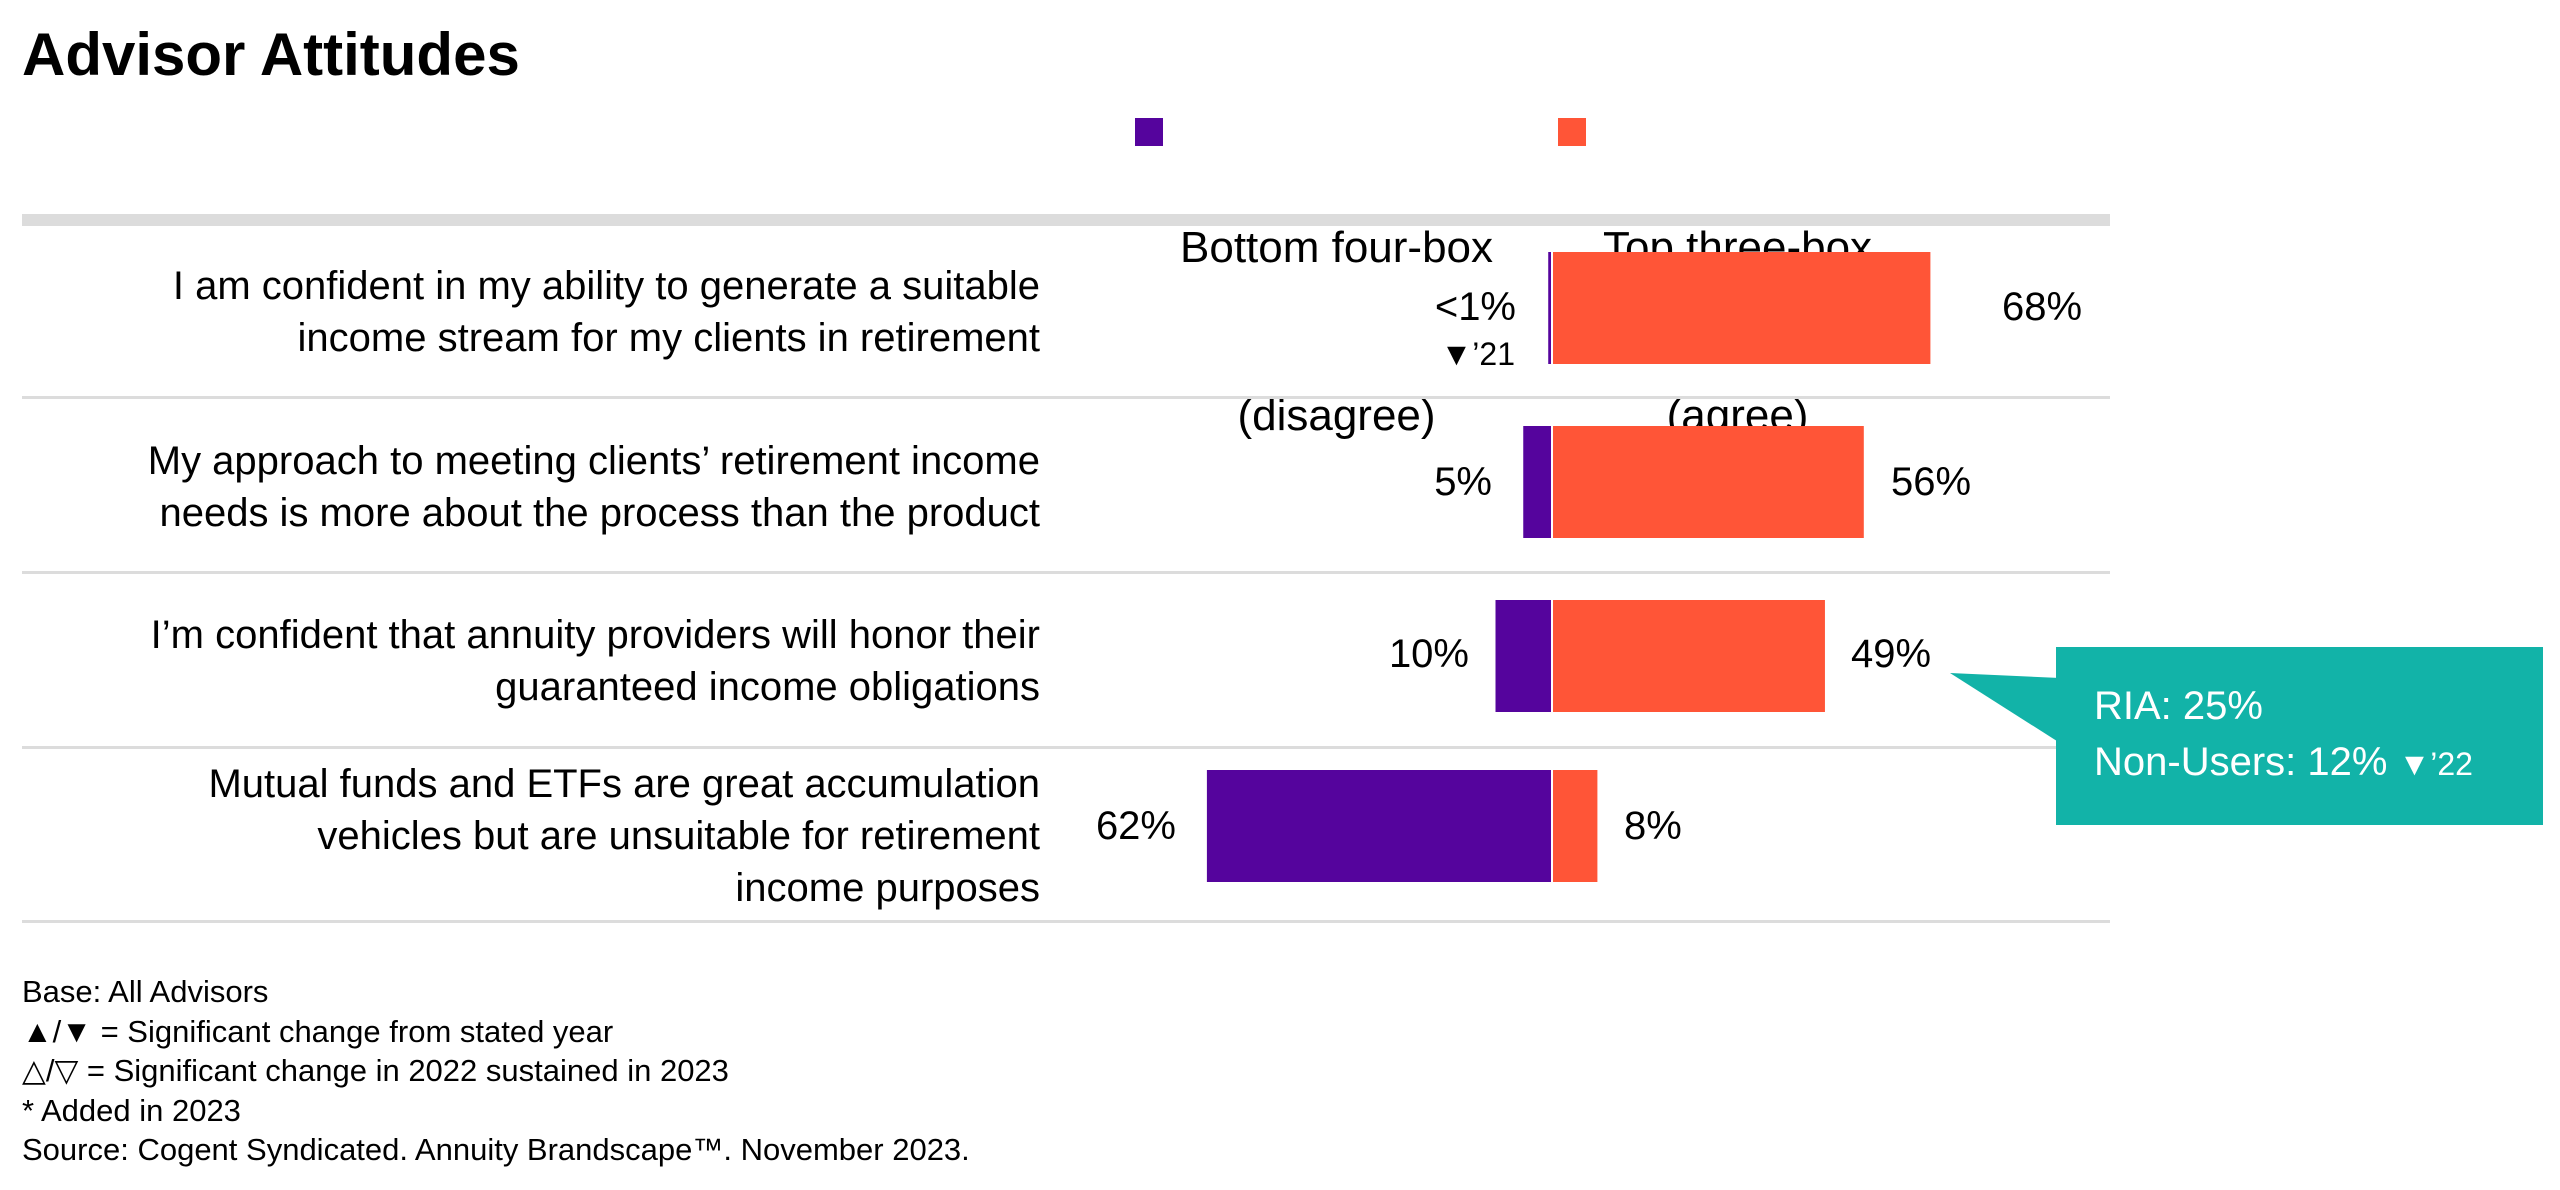 The width and height of the screenshot is (2560, 1190). What do you see at coordinates (2435, 764) in the screenshot?
I see `significance-note: ▼’22` at bounding box center [2435, 764].